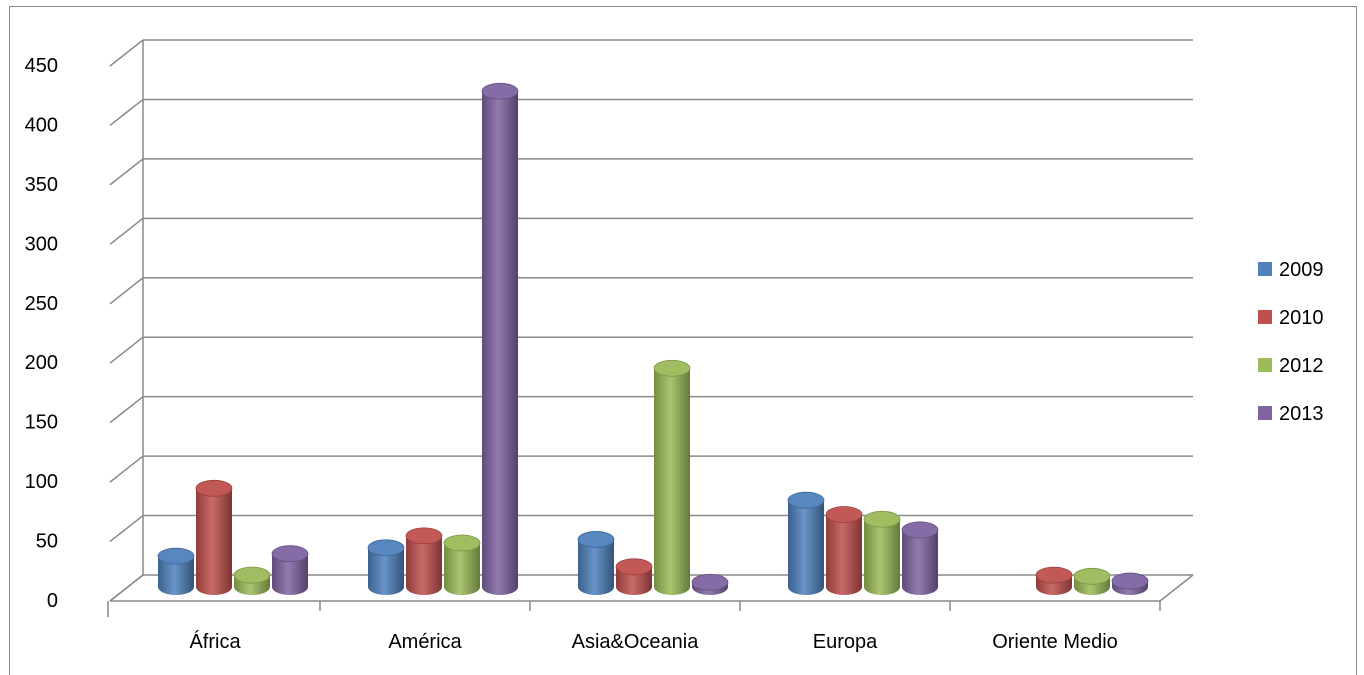 The width and height of the screenshot is (1364, 675). Describe the element at coordinates (1301, 270) in the screenshot. I see `legend-label: 2009` at that location.